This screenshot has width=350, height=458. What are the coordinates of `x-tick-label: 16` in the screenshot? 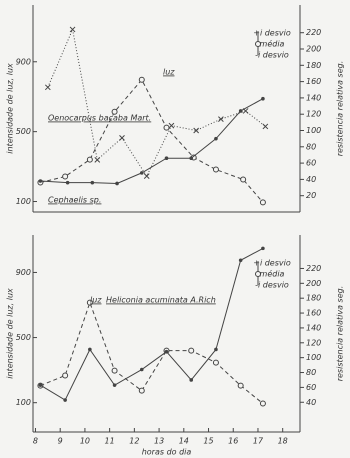 It's located at (233, 441).